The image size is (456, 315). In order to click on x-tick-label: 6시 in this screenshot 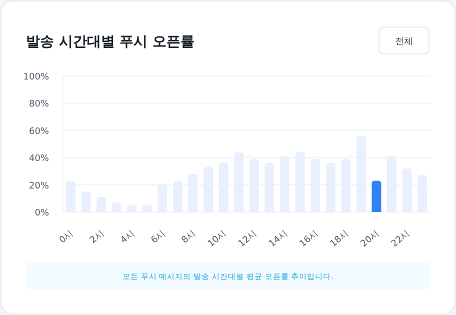, I will do `click(159, 237)`.